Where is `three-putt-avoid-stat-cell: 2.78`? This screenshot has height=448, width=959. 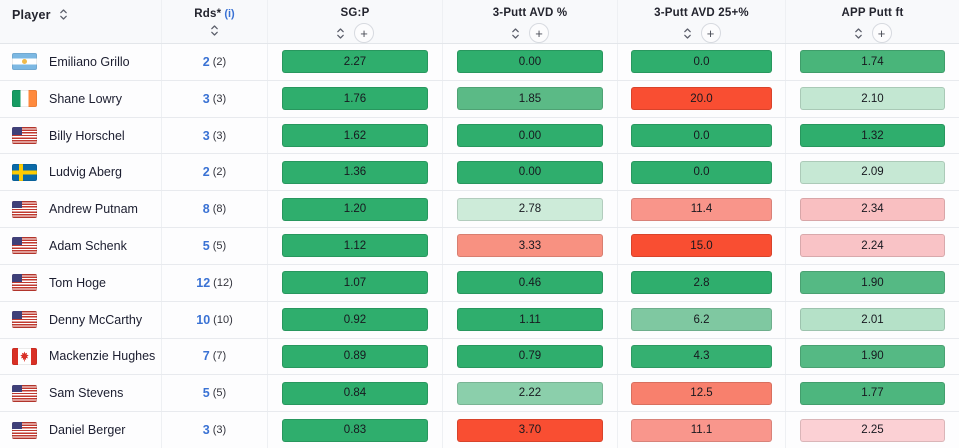 three-putt-avoid-stat-cell: 2.78 is located at coordinates (530, 209).